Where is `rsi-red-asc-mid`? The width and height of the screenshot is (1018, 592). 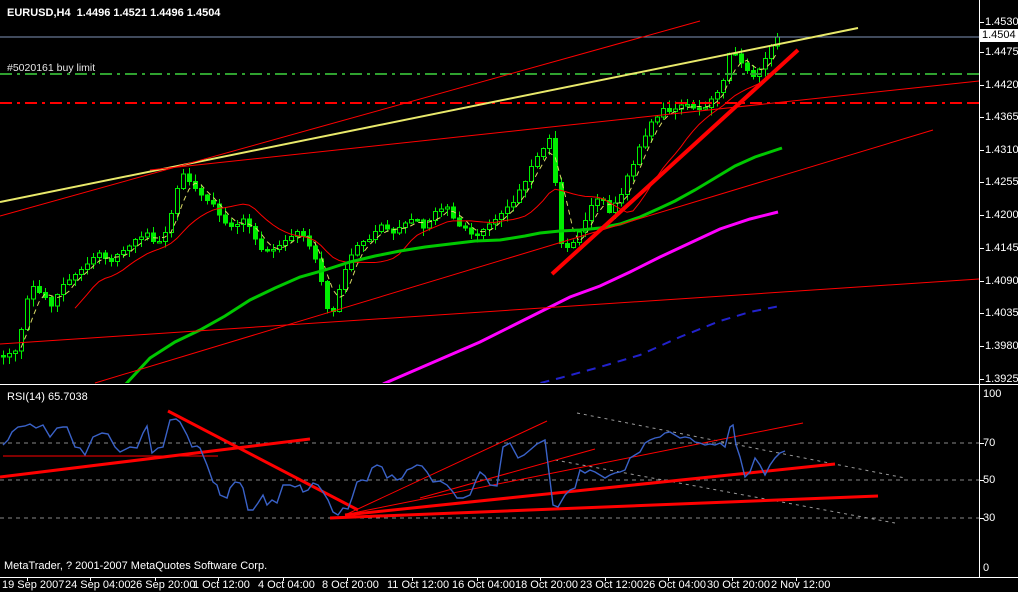 rsi-red-asc-mid is located at coordinates (590, 489).